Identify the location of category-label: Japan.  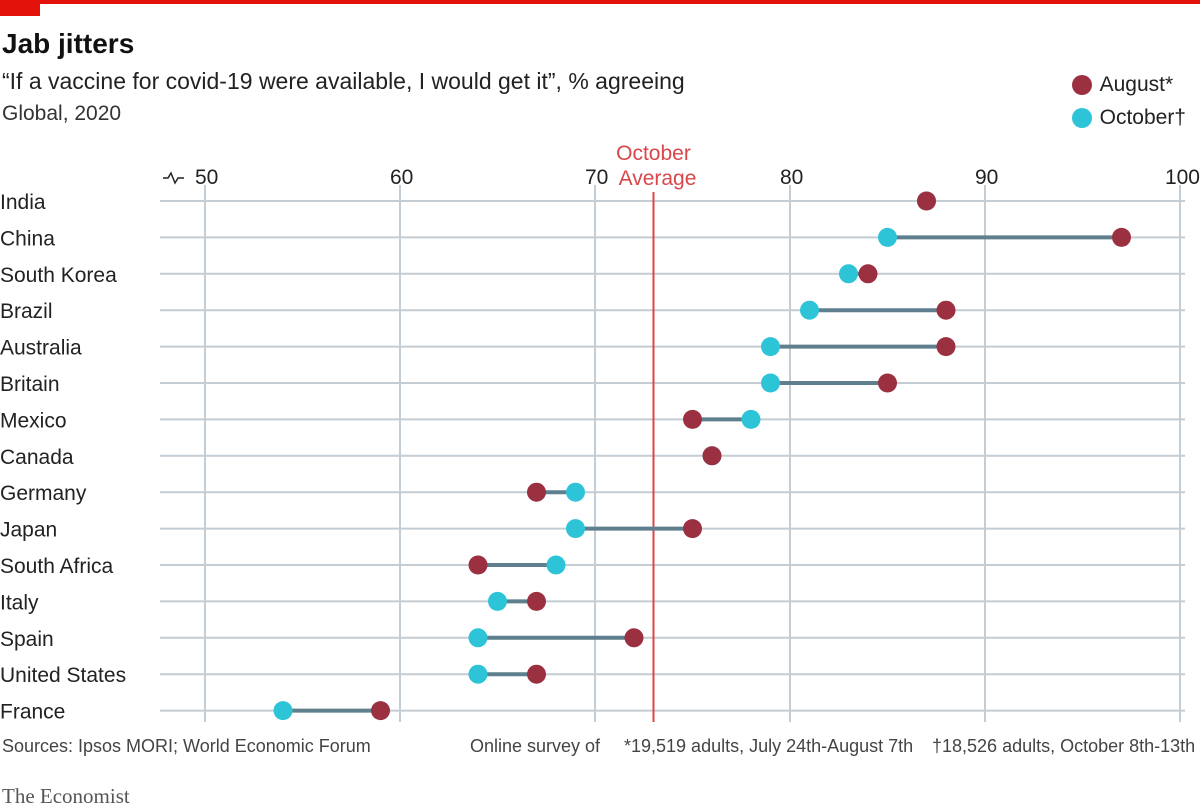
(28, 530).